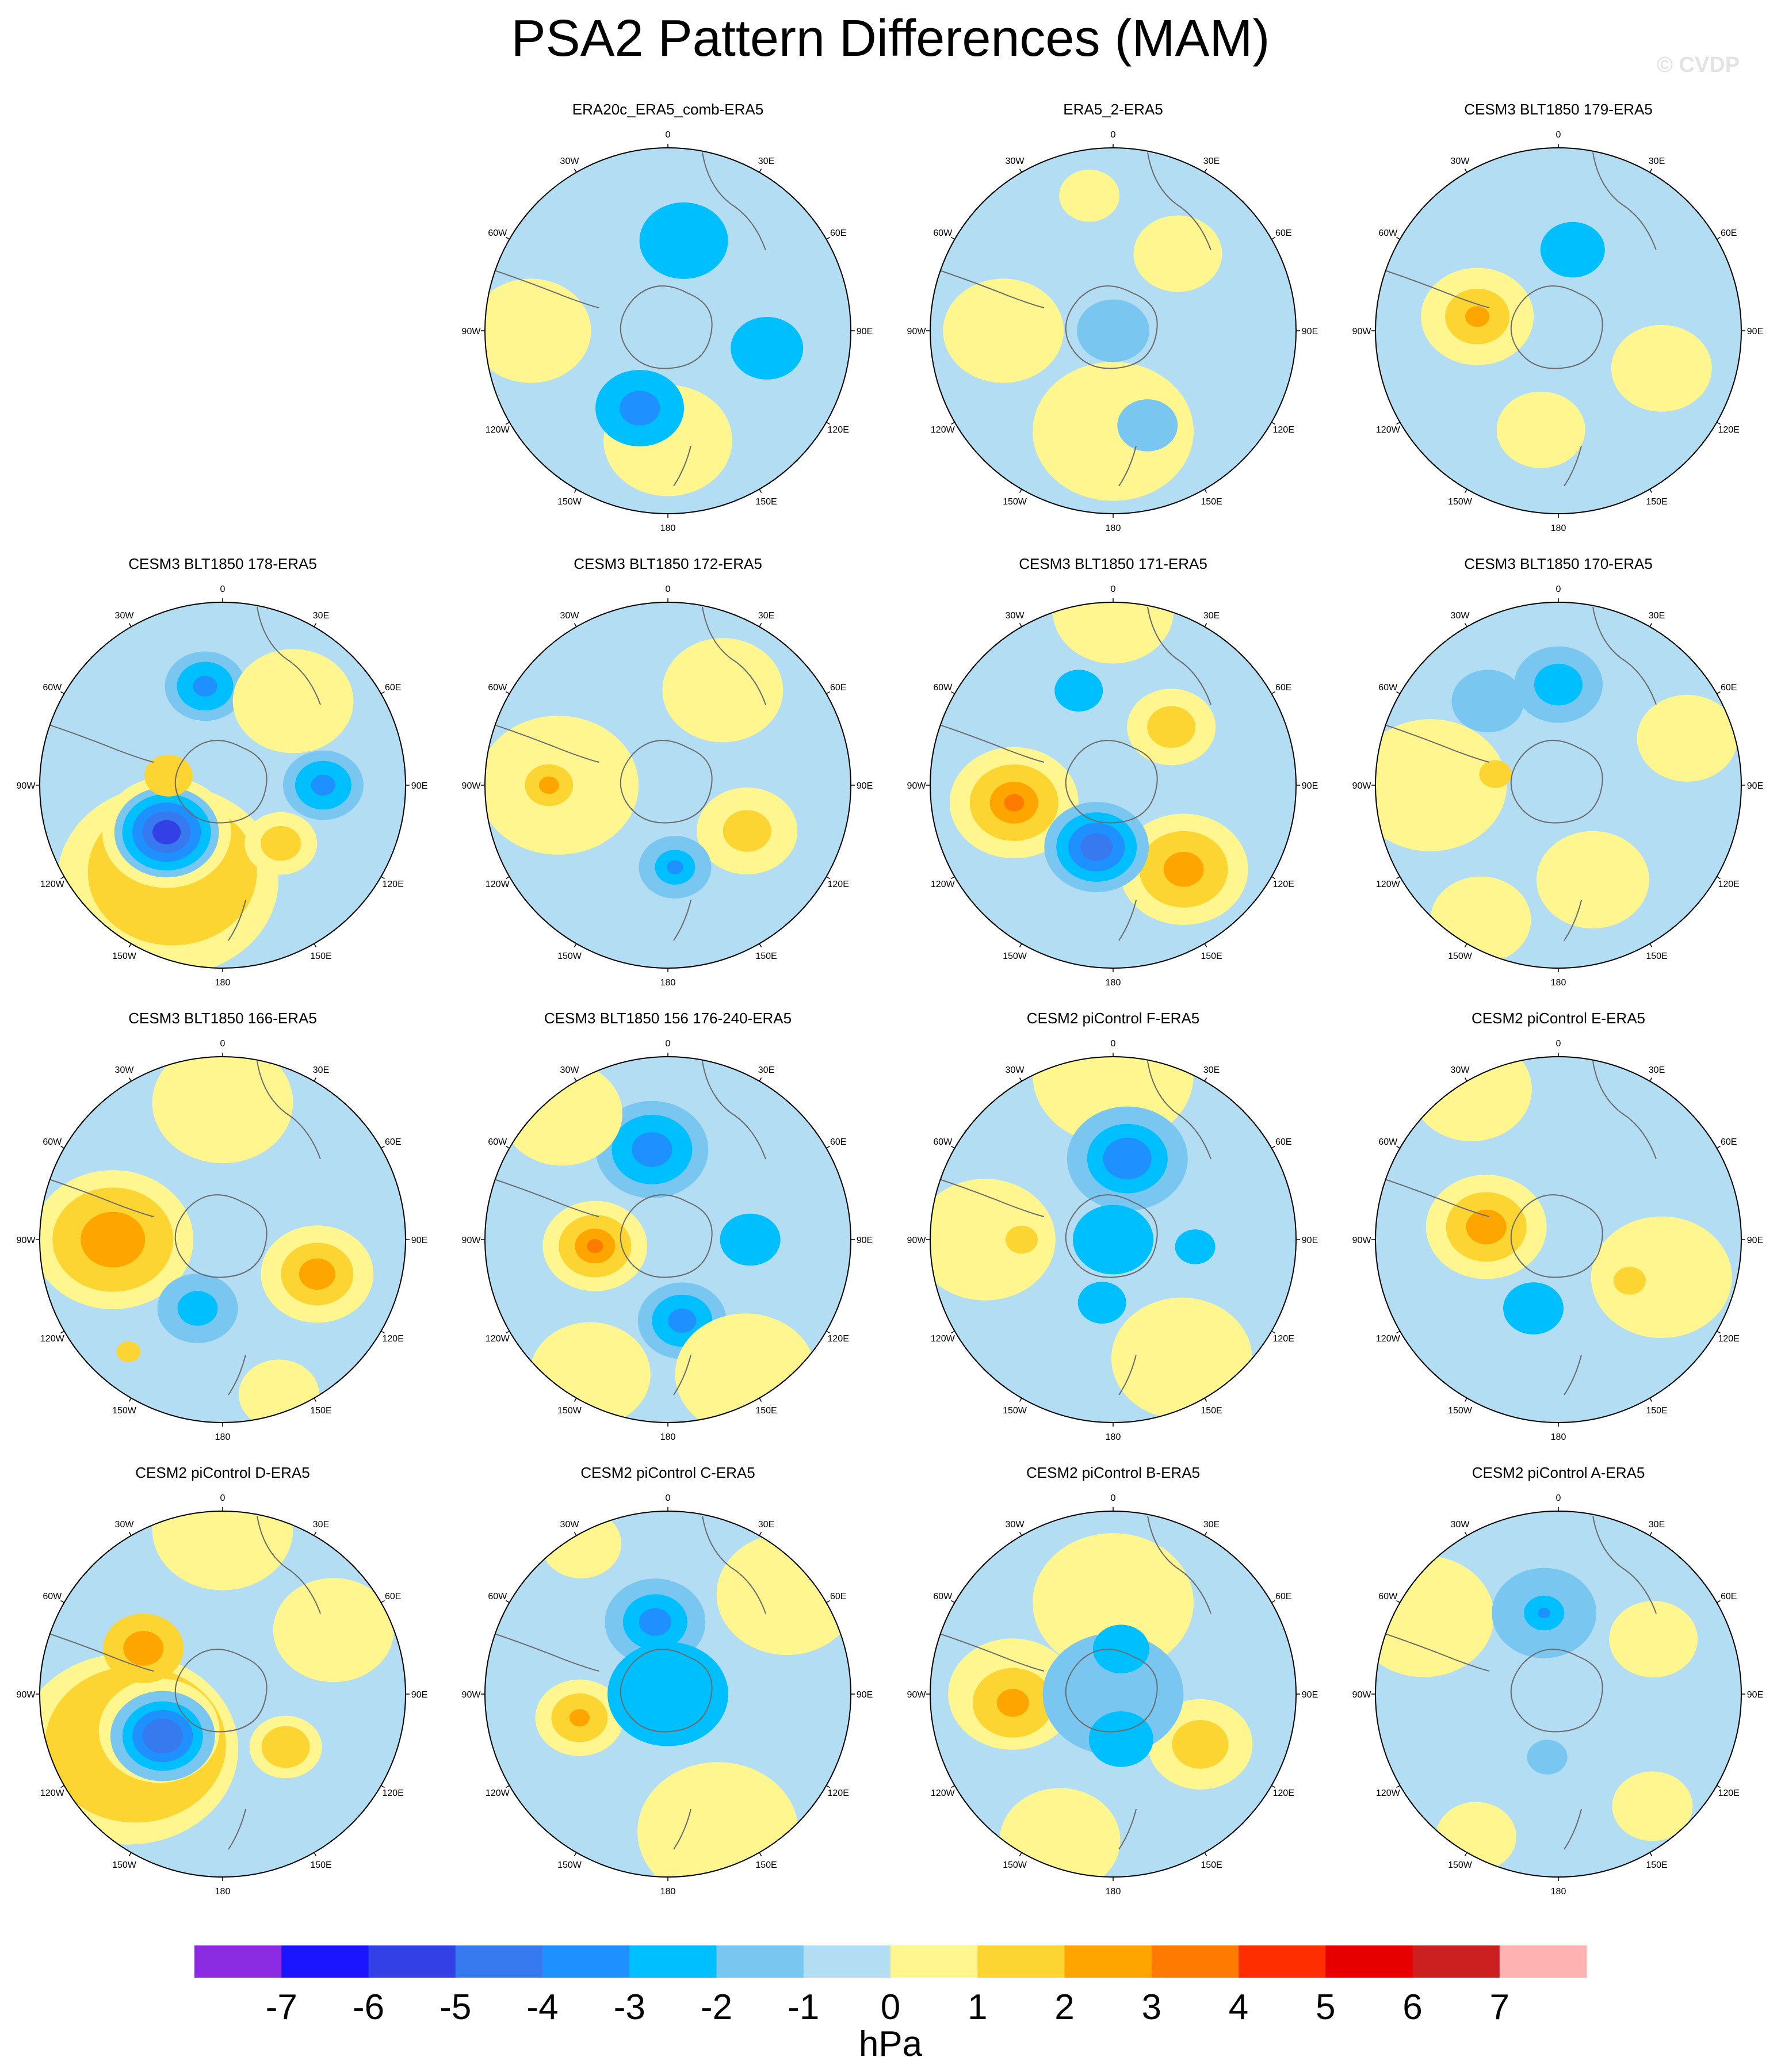 Image resolution: width=1781 pixels, height=2072 pixels. I want to click on figure-title: PSA2 Pattern Differences (MAM), so click(890, 38).